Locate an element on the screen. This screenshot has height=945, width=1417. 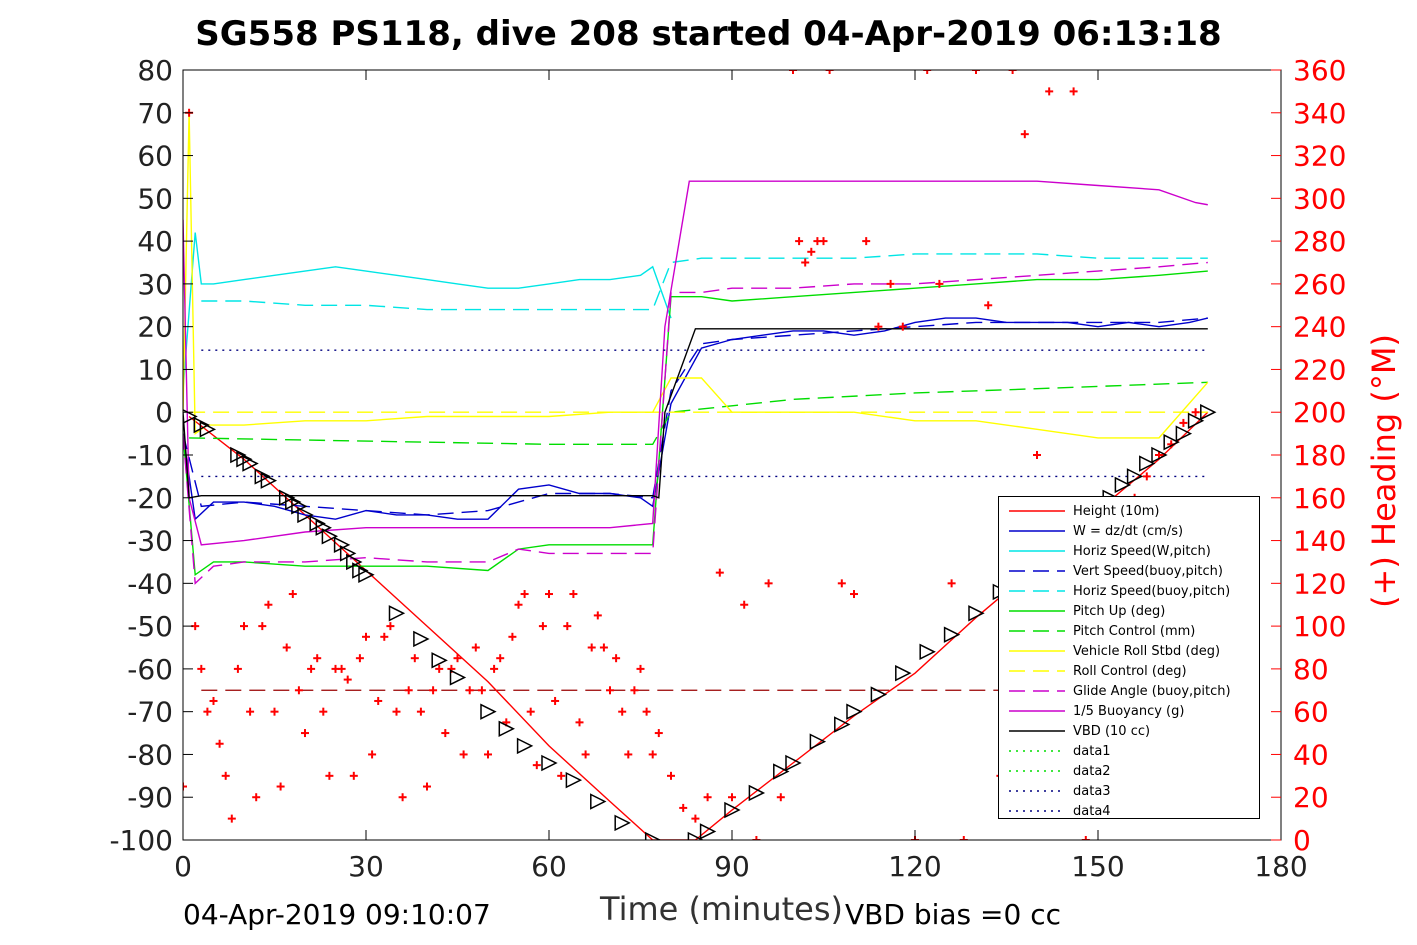
legend-label: Roll Control (deg) is located at coordinates (1130, 671).